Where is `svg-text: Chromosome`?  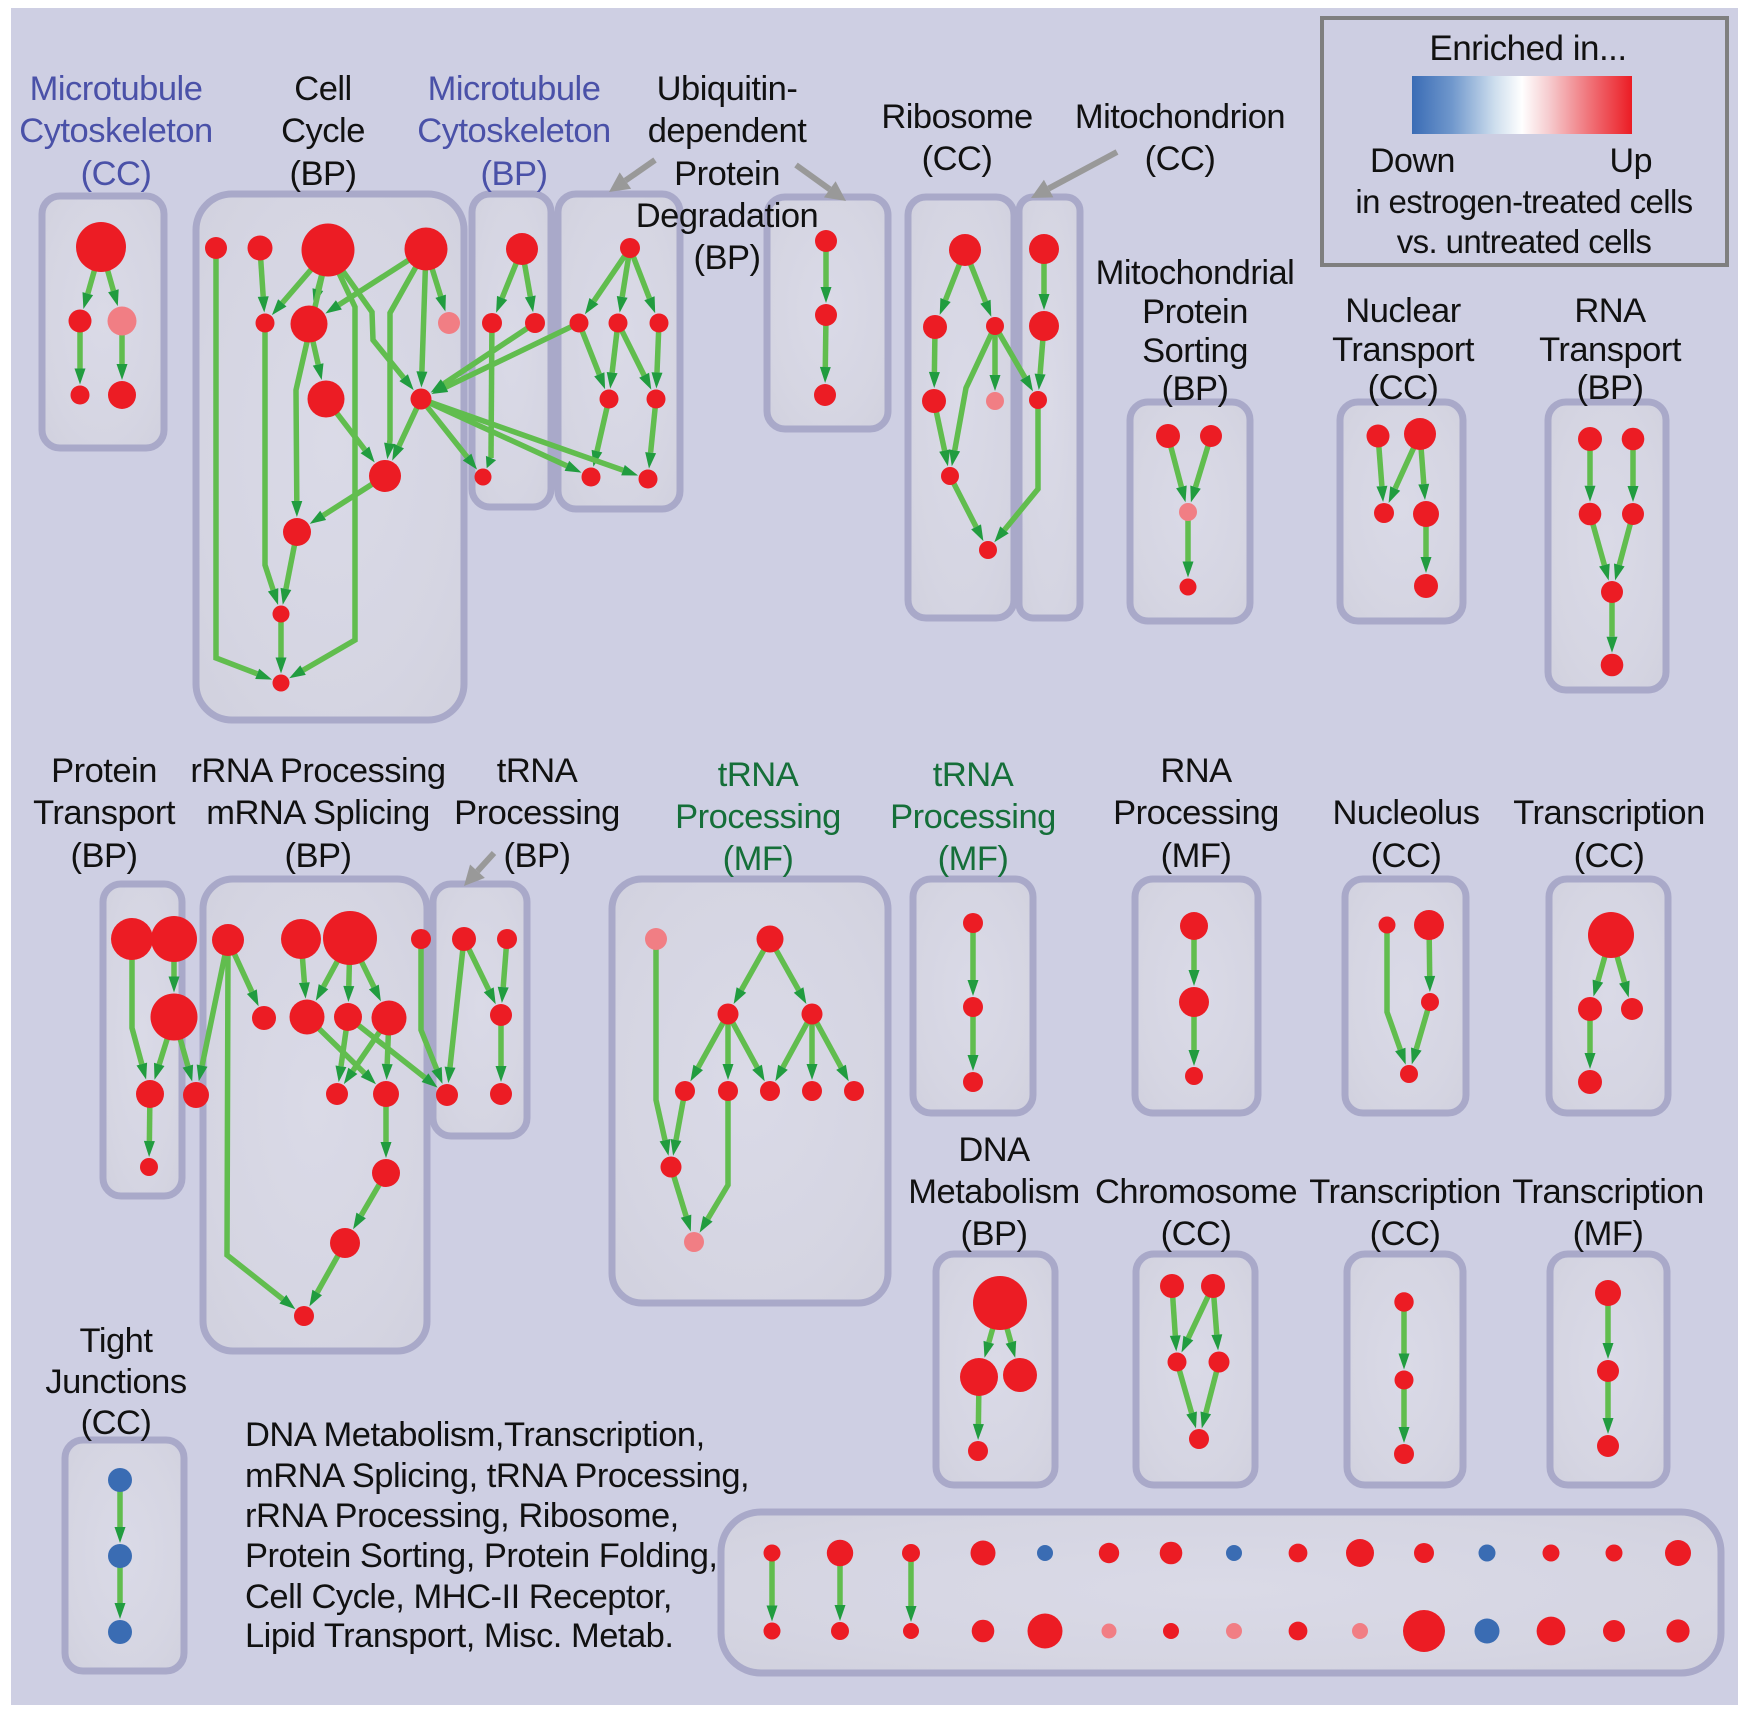 svg-text: Chromosome is located at coordinates (1196, 1192).